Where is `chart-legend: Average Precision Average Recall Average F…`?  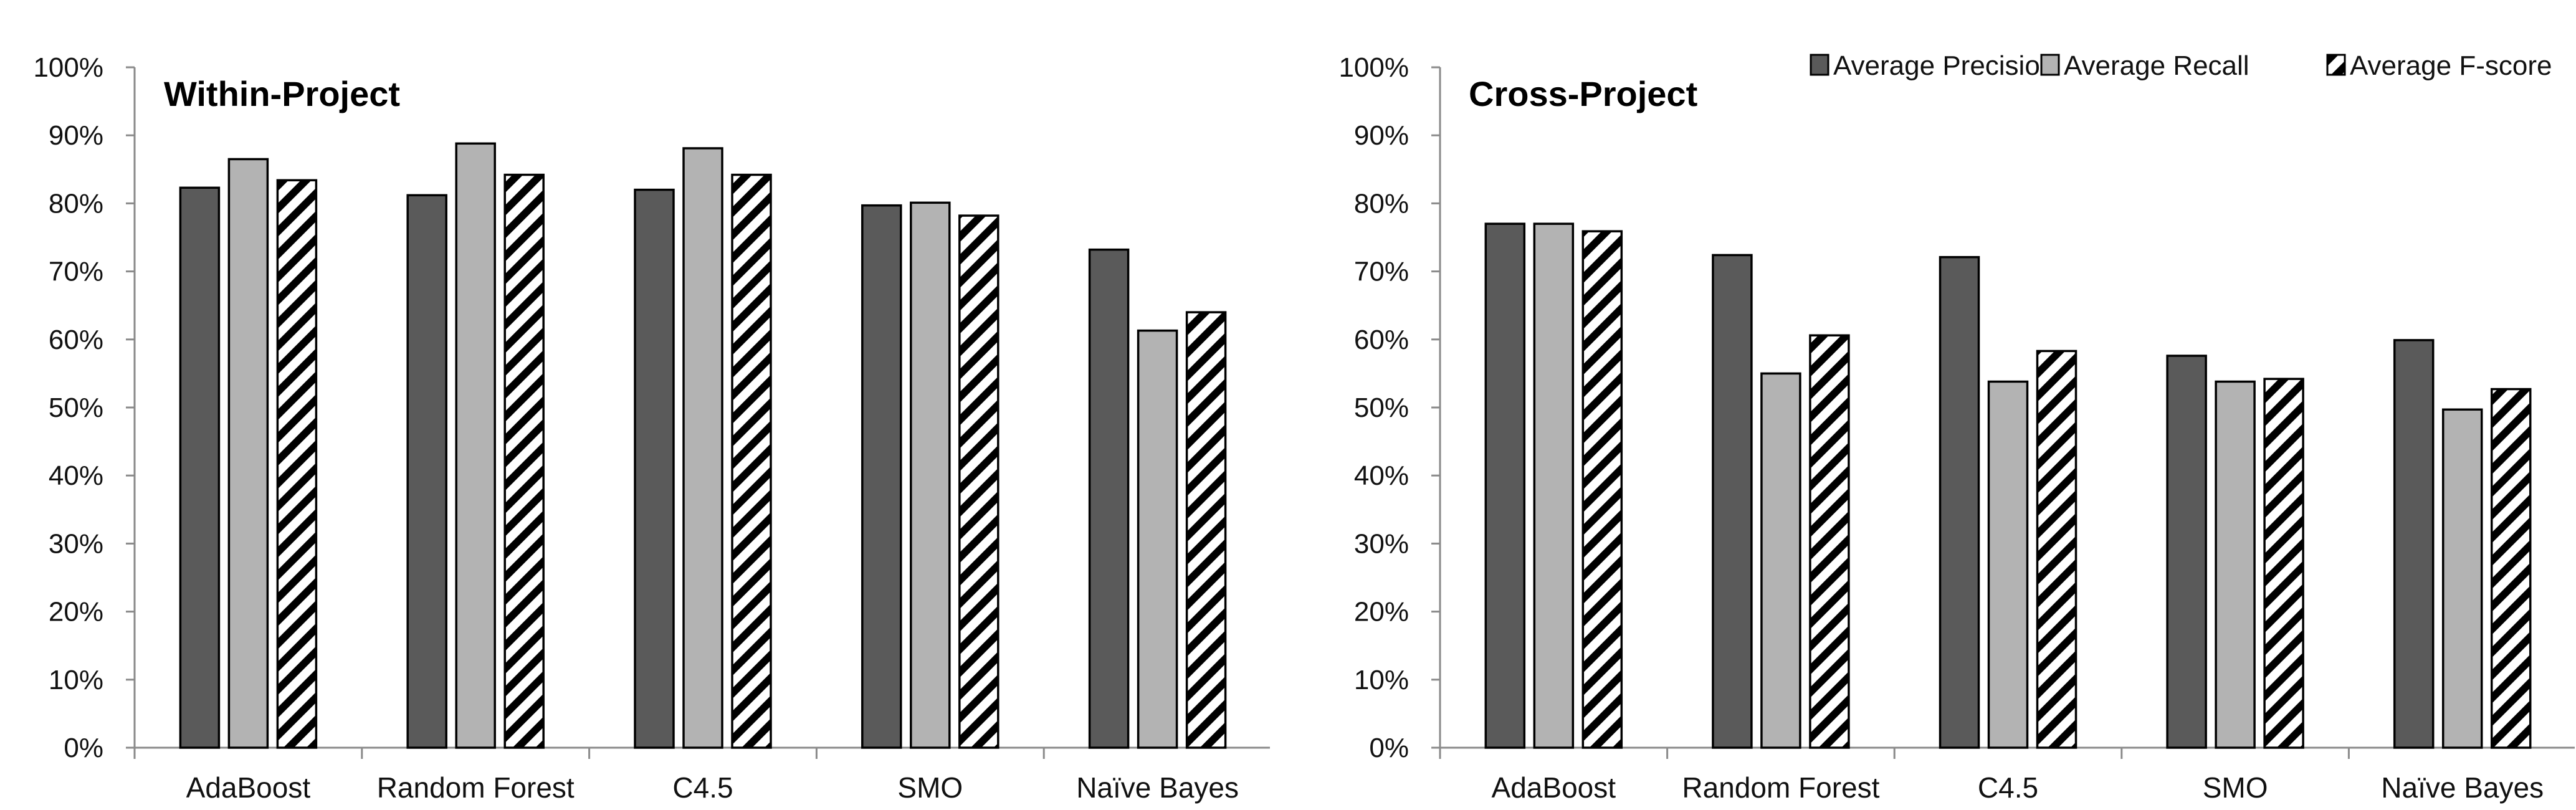 chart-legend: Average Precision Average Recall Average F… is located at coordinates (2181, 65).